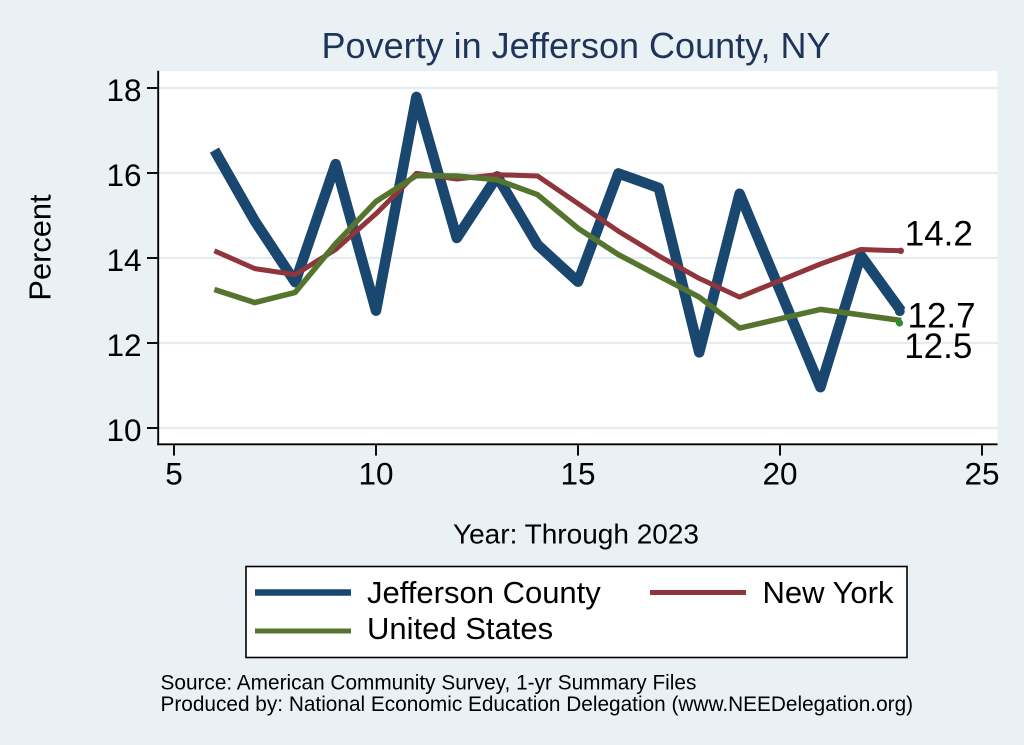 Image resolution: width=1024 pixels, height=745 pixels. What do you see at coordinates (577, 474) in the screenshot?
I see `svg-text: 15` at bounding box center [577, 474].